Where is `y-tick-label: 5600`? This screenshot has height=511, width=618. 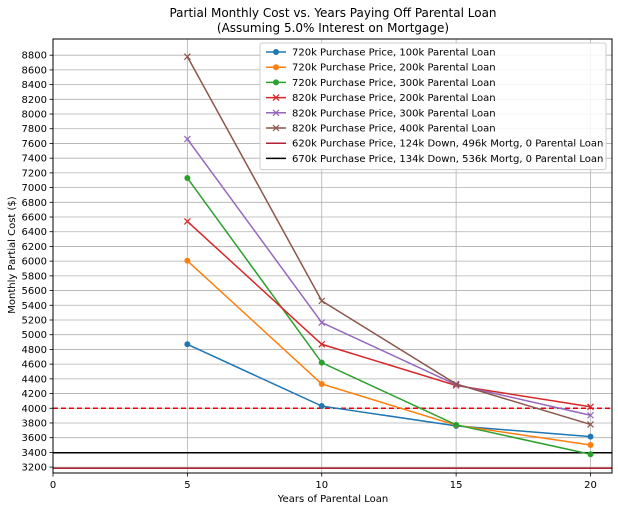
y-tick-label: 5600 is located at coordinates (34, 291).